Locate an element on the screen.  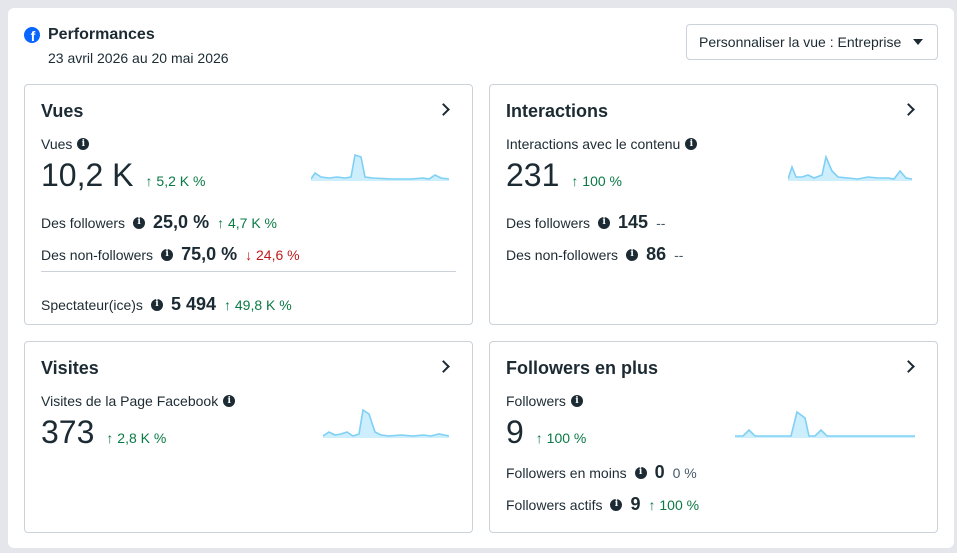
new-followers-sparkline is located at coordinates (825, 424).